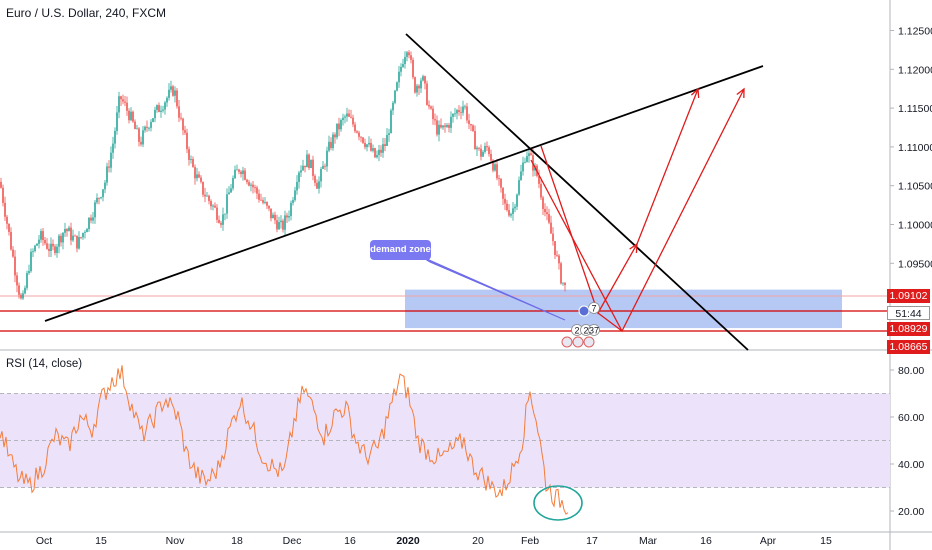 This screenshot has height=550, width=932. What do you see at coordinates (908, 329) in the screenshot?
I see `zone-top-tag: 1.08929` at bounding box center [908, 329].